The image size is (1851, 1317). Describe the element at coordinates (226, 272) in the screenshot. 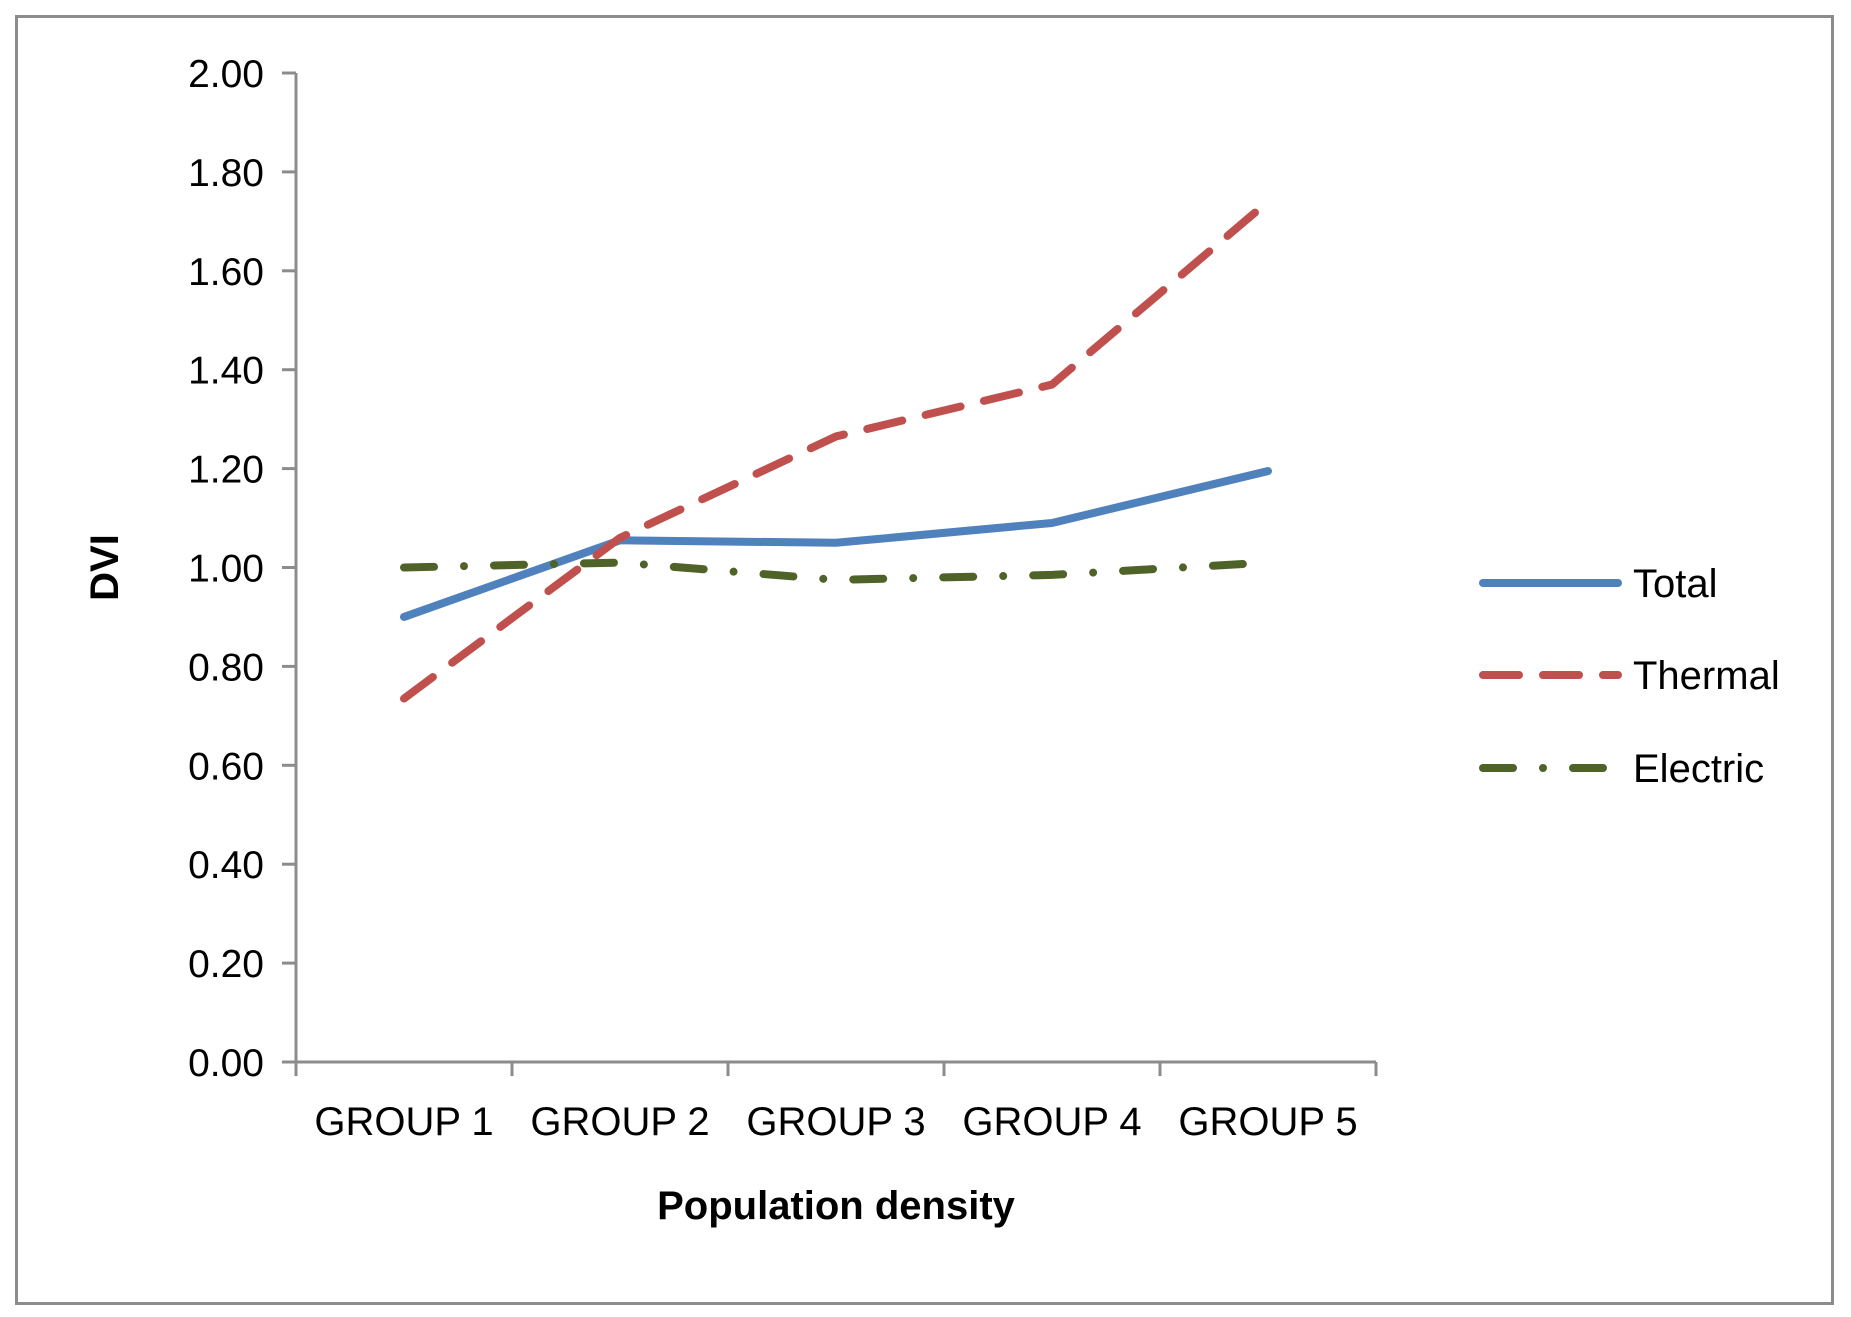

I see `y-tick-label: 1.60` at that location.